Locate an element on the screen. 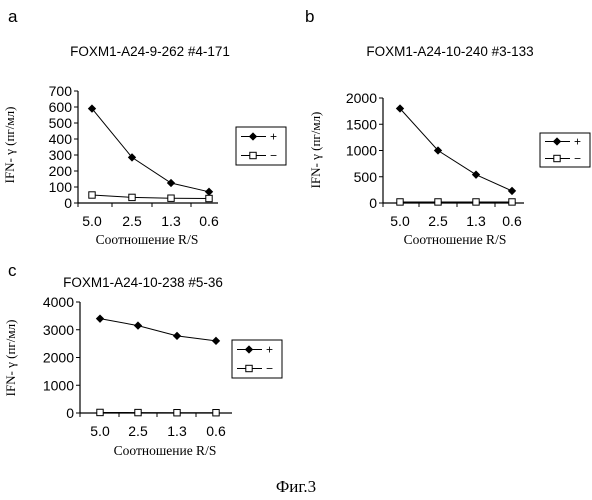 The height and width of the screenshot is (500, 592). figure-caption: Фиг.3 is located at coordinates (296, 486).